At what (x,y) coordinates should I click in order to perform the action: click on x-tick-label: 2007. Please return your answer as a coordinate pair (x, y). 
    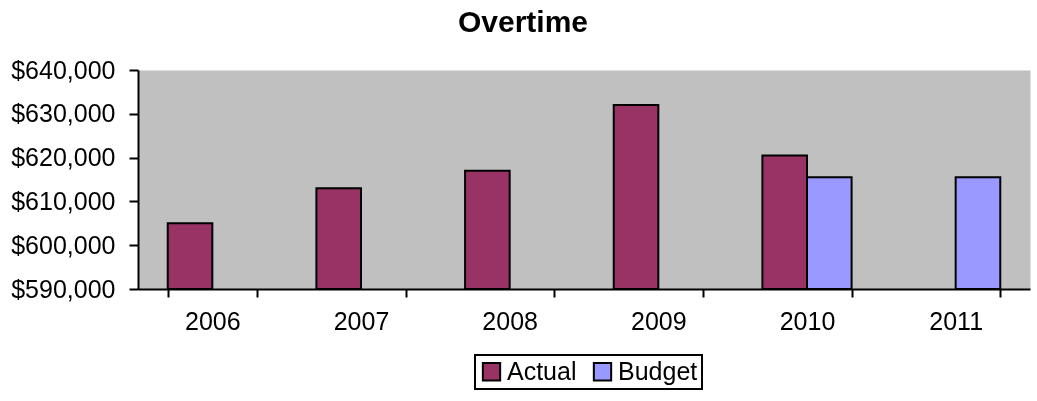
    Looking at the image, I should click on (361, 320).